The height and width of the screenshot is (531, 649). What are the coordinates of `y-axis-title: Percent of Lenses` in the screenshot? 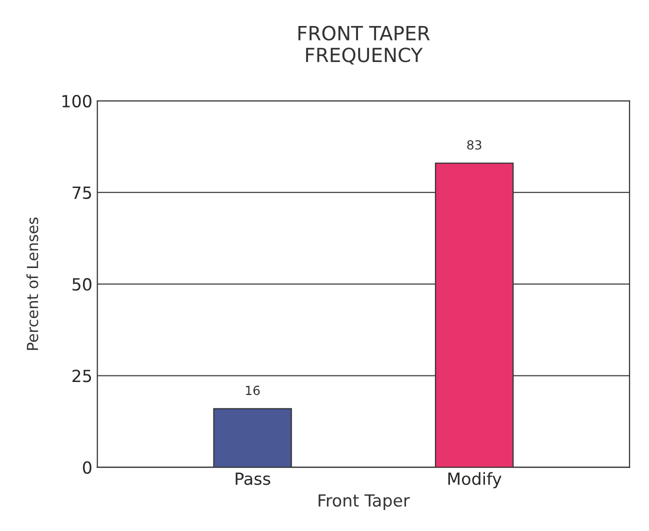 It's located at (32, 284).